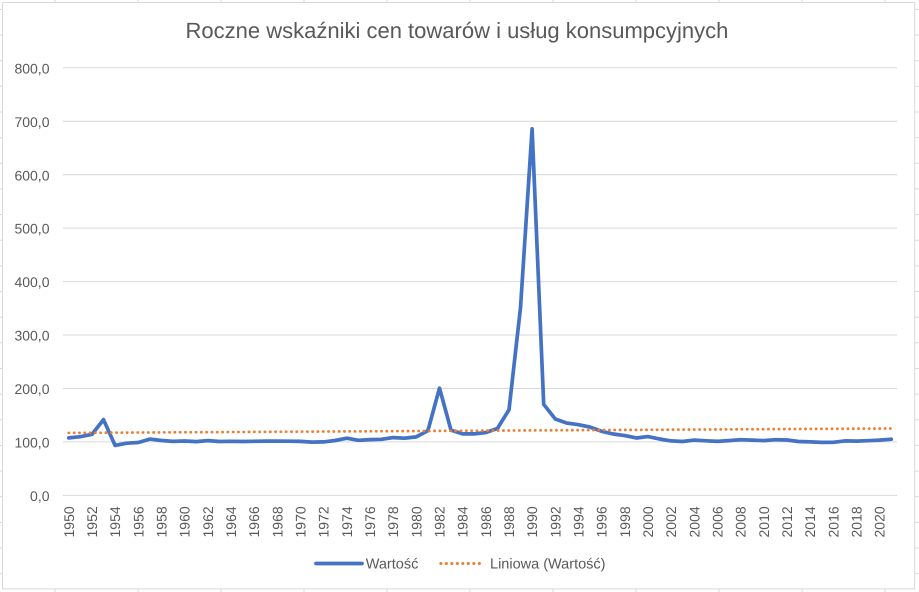 Image resolution: width=919 pixels, height=592 pixels. I want to click on svg-text: 200,0, so click(31, 389).